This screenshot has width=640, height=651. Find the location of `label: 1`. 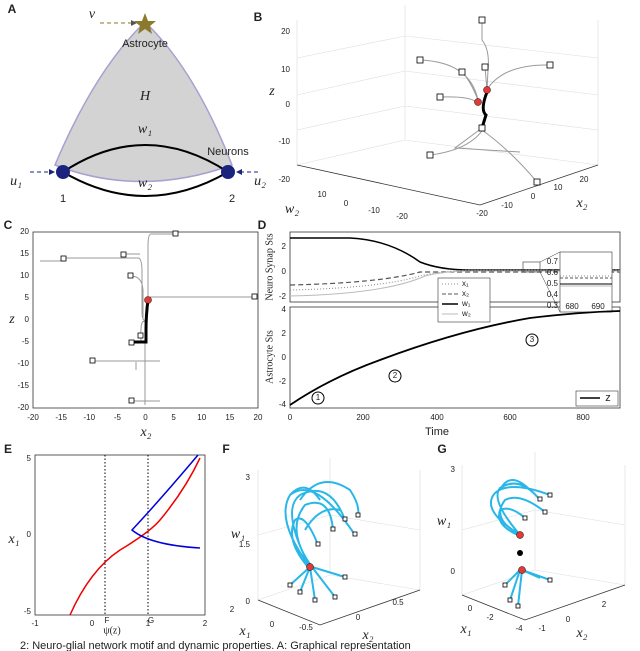

label: 1 is located at coordinates (148, 623).